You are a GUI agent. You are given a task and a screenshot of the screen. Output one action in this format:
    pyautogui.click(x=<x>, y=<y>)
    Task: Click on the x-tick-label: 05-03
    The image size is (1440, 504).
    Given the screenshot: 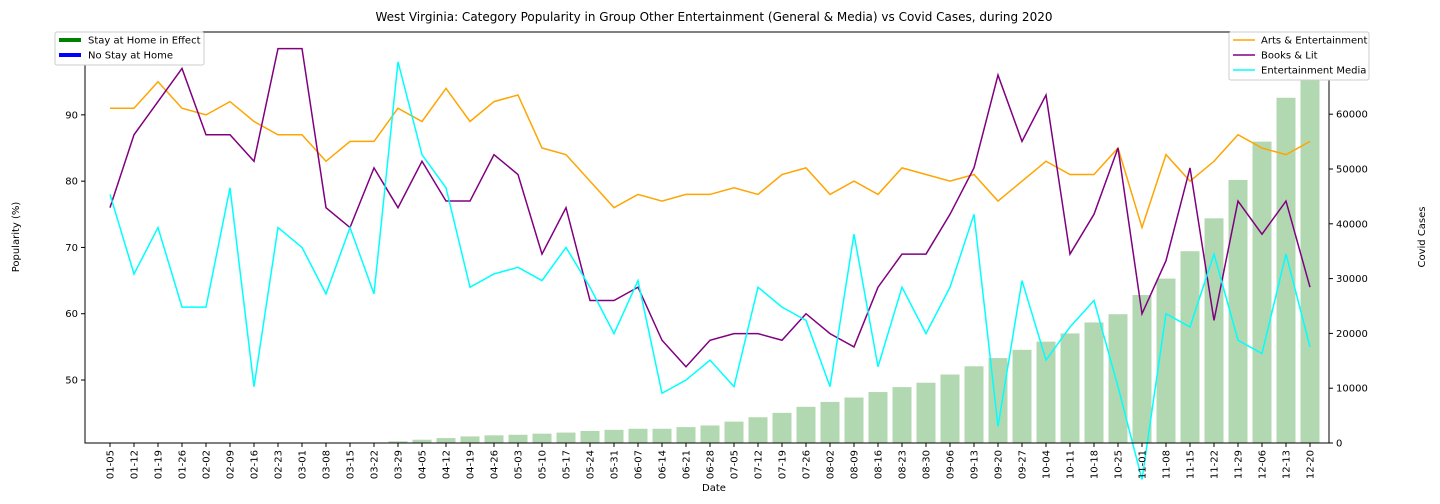 What is the action you would take?
    pyautogui.click(x=519, y=464)
    